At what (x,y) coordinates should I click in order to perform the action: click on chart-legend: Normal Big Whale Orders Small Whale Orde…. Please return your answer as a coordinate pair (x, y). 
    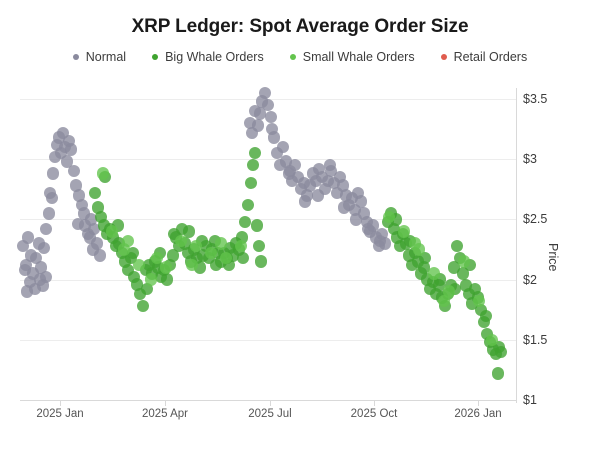
    Looking at the image, I should click on (300, 57).